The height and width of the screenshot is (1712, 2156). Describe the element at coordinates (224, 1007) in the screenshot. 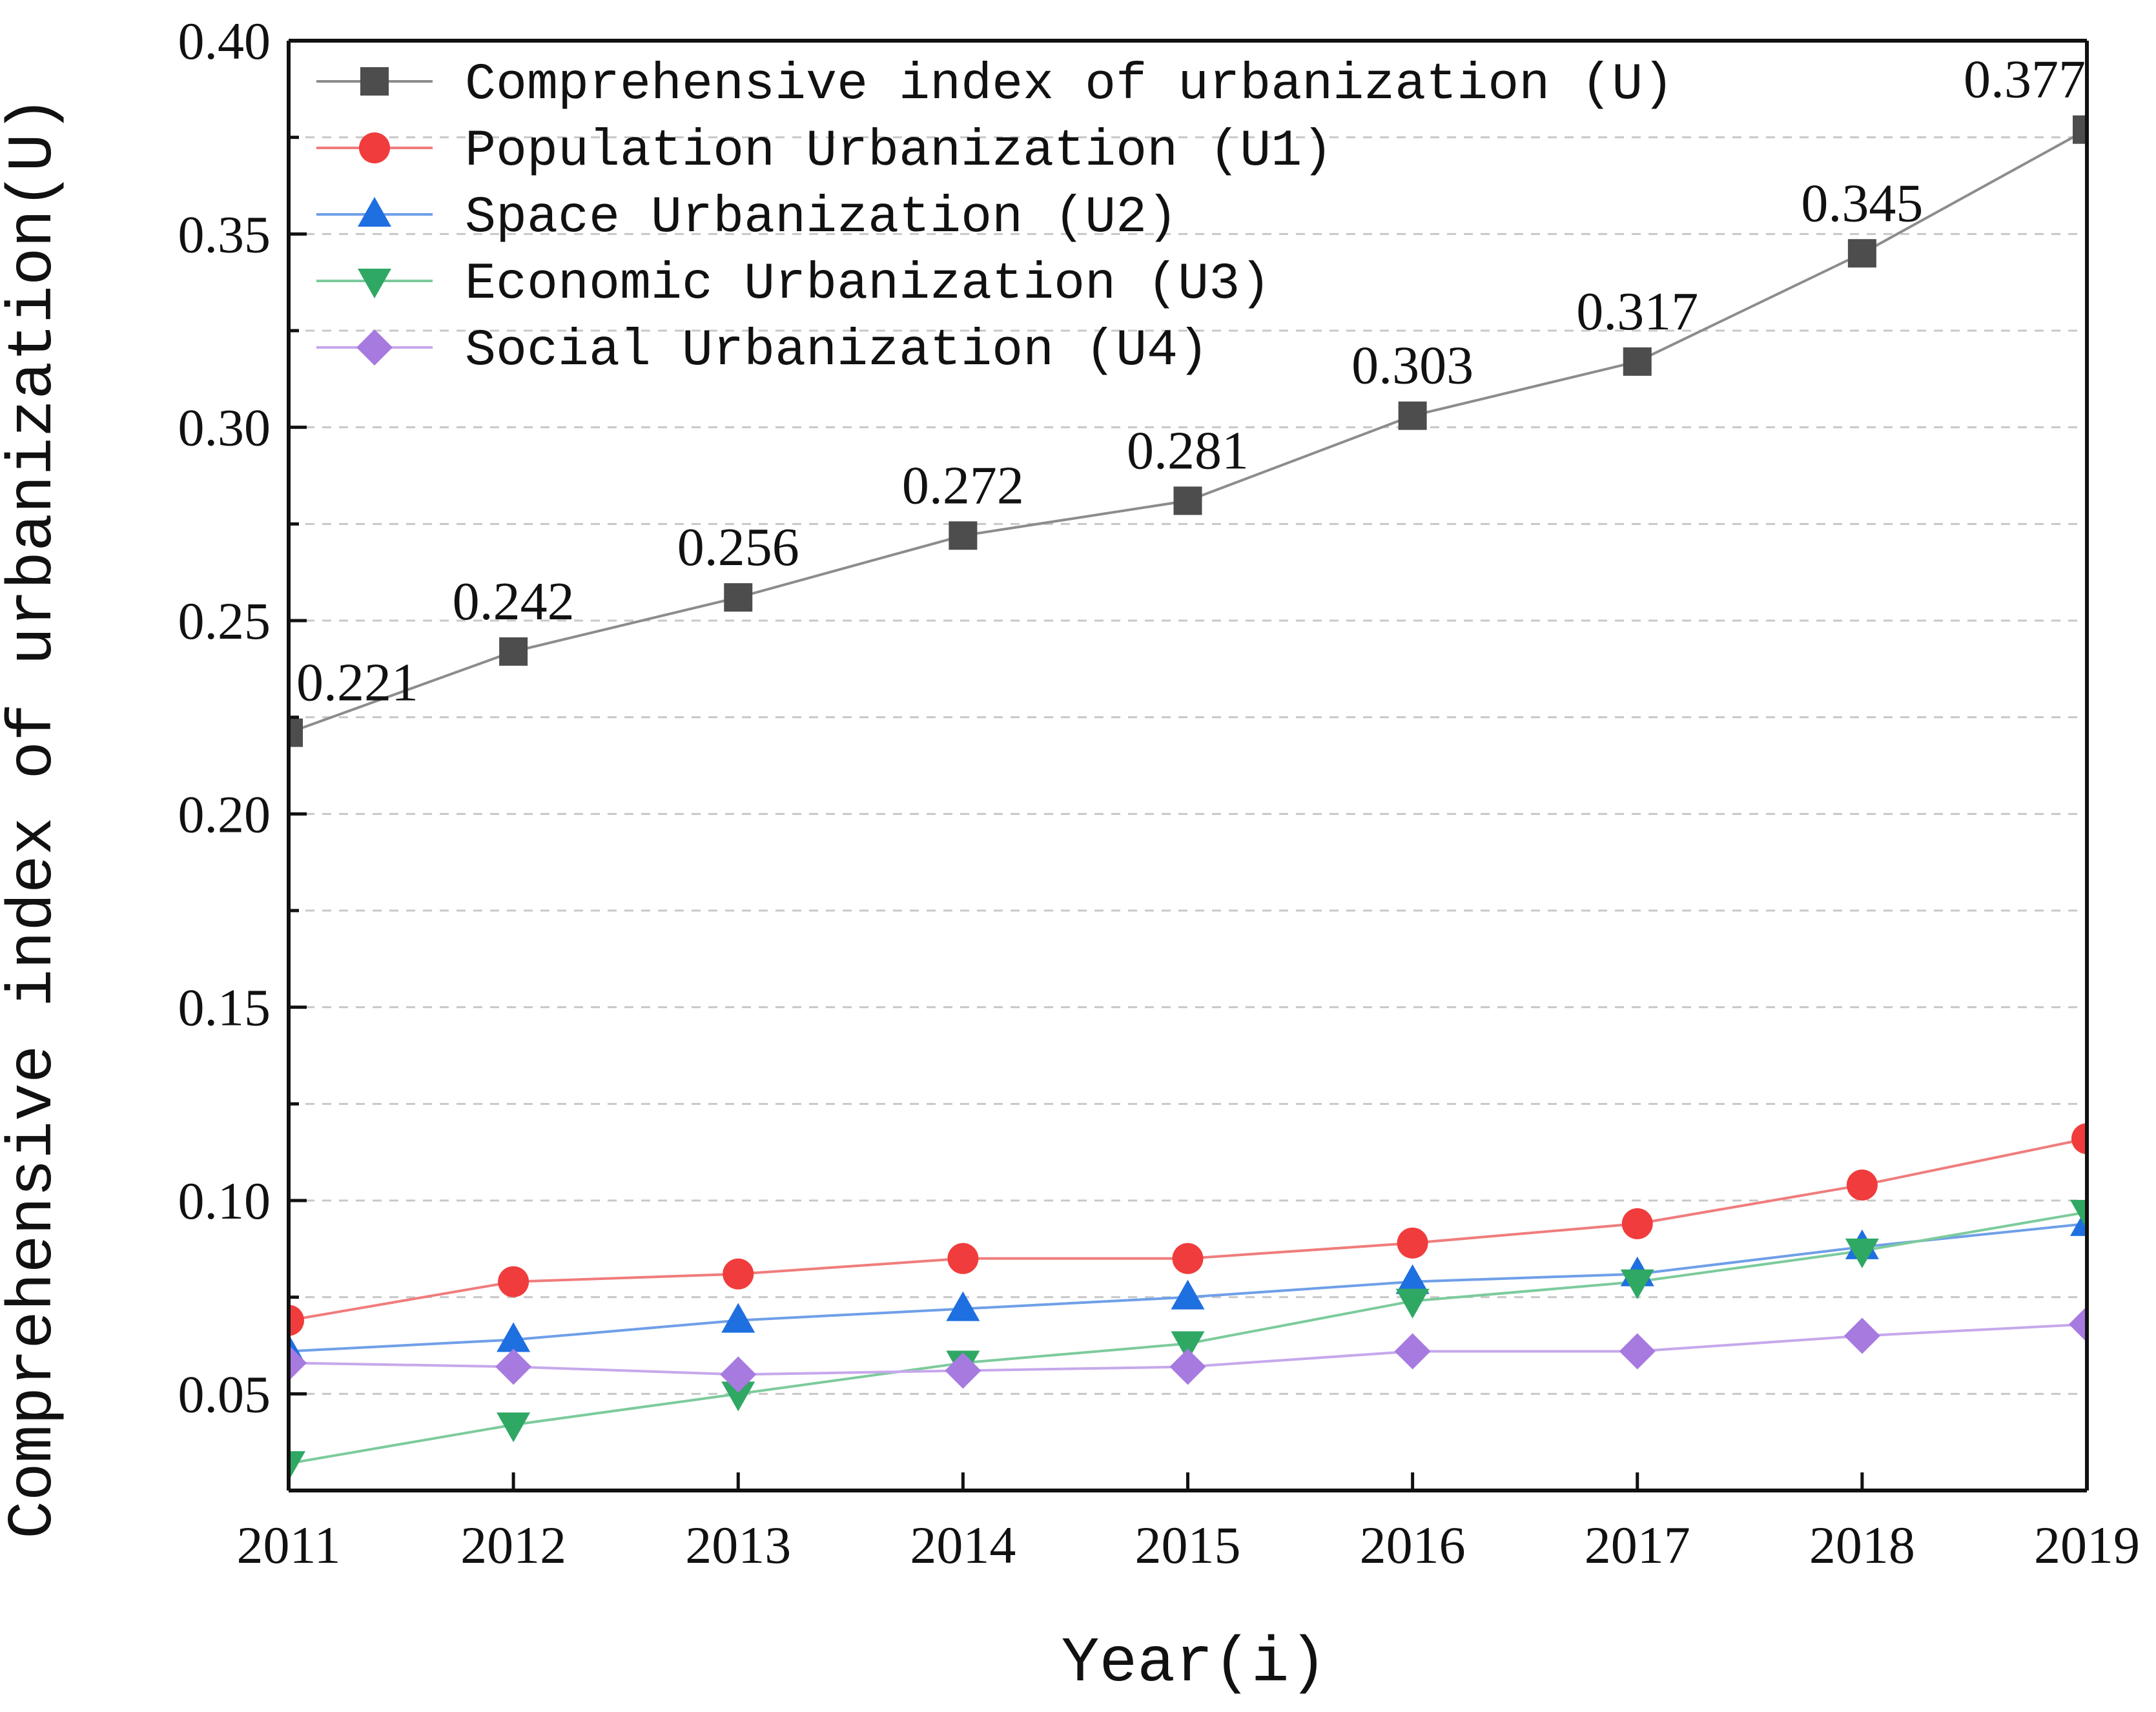

I see `y-tick-label: 0.15` at that location.